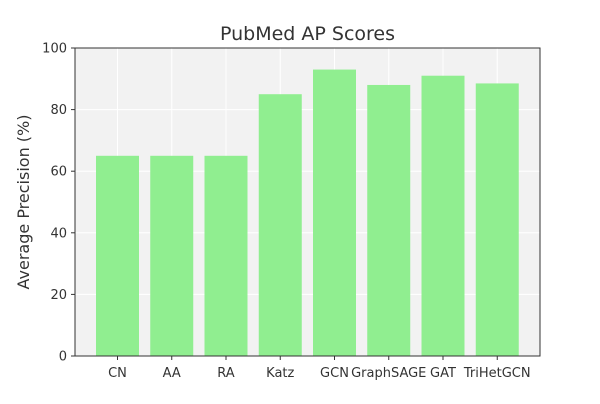 This screenshot has height=404, width=600. What do you see at coordinates (280, 373) in the screenshot?
I see `x-tick-label: Katz` at bounding box center [280, 373].